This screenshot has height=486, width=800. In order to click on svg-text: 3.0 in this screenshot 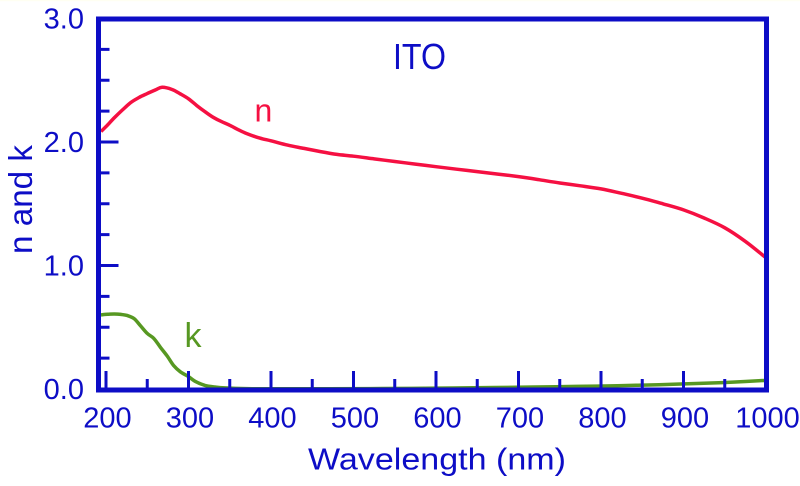, I will do `click(64, 20)`.